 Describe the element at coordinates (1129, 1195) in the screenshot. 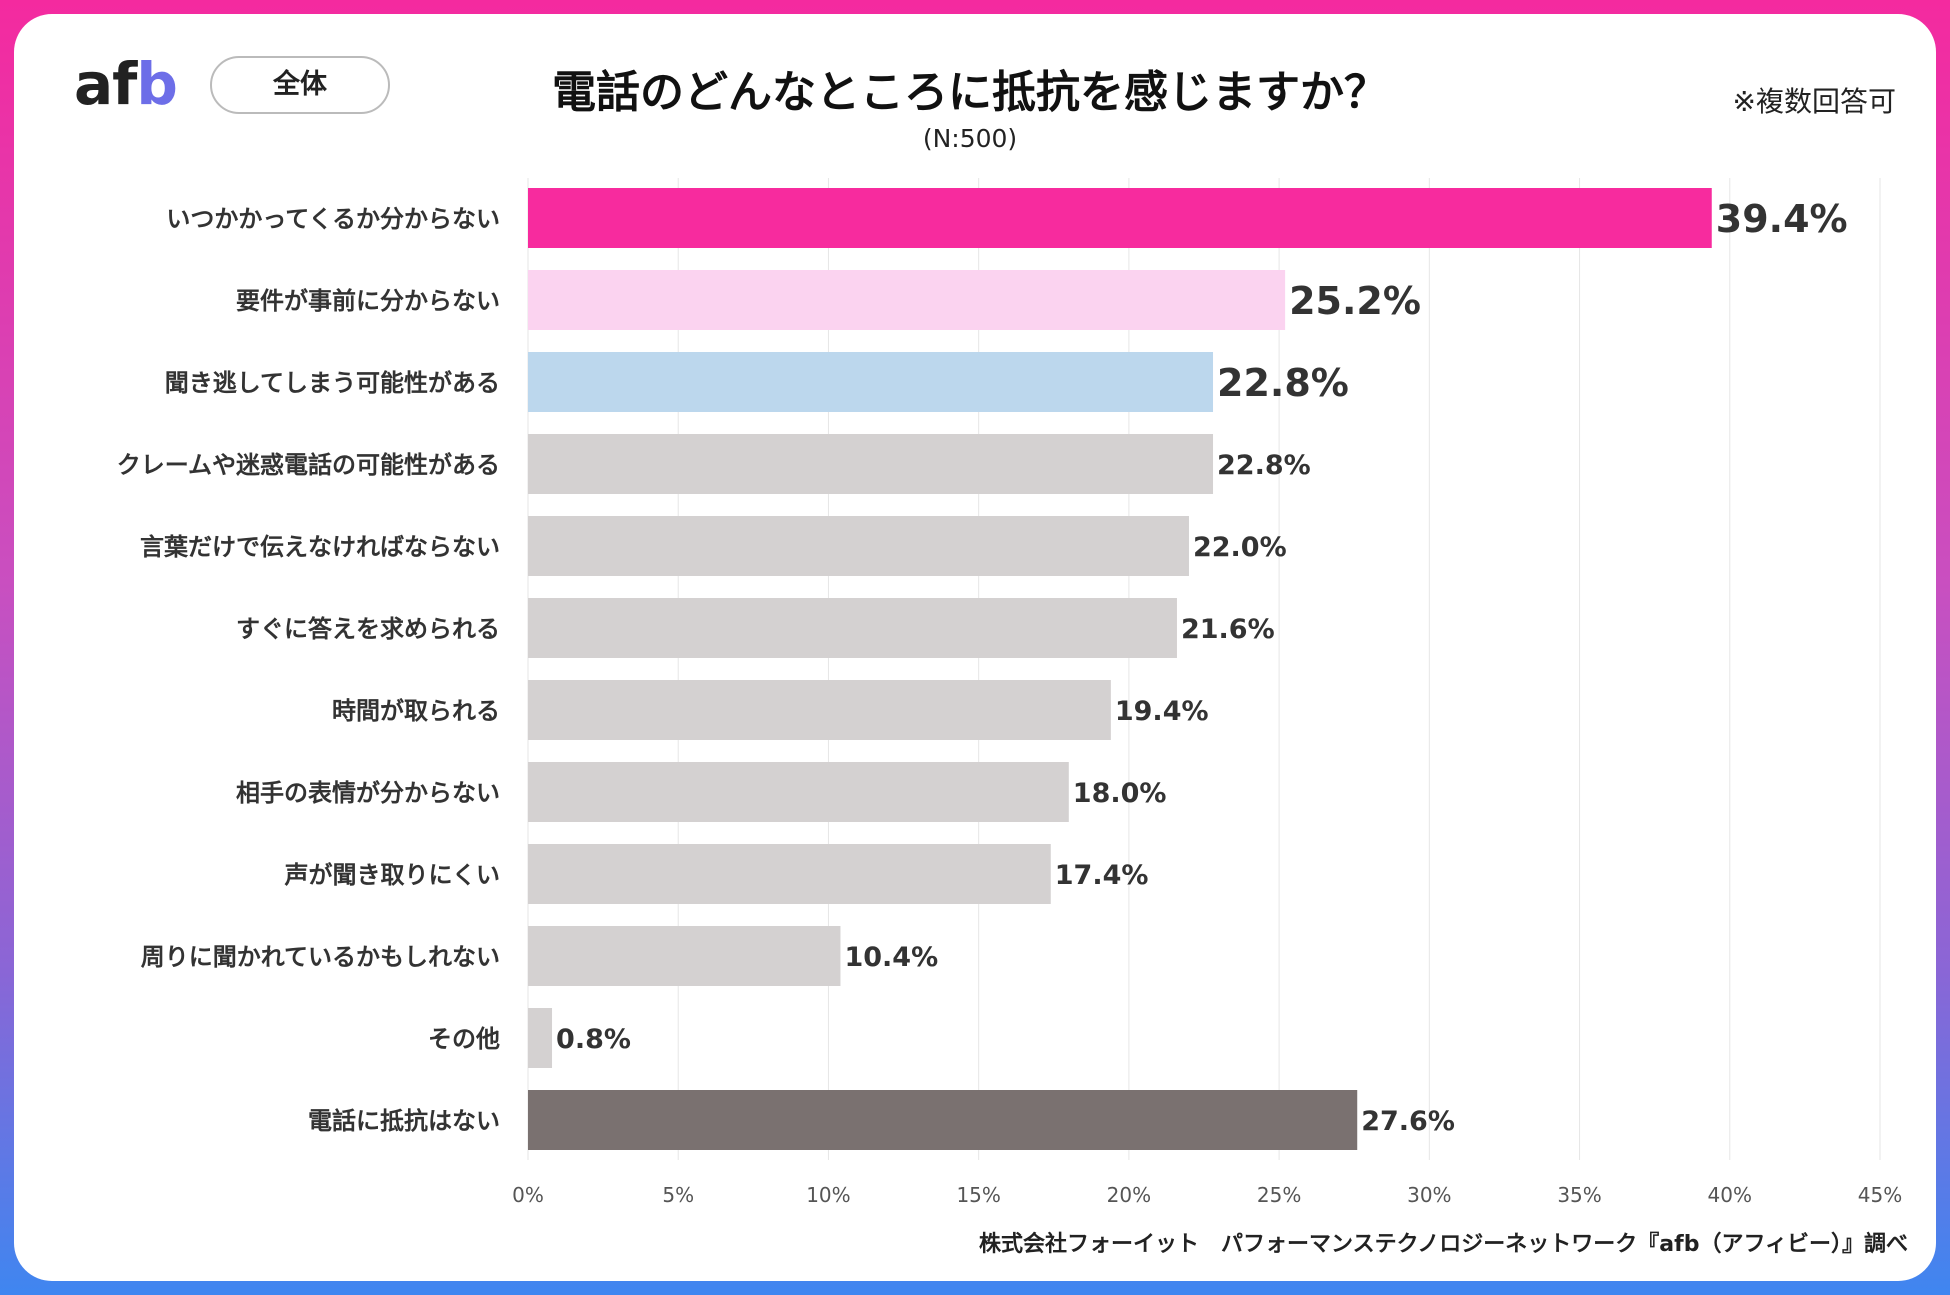

I see `x-tick-label: 20%` at that location.